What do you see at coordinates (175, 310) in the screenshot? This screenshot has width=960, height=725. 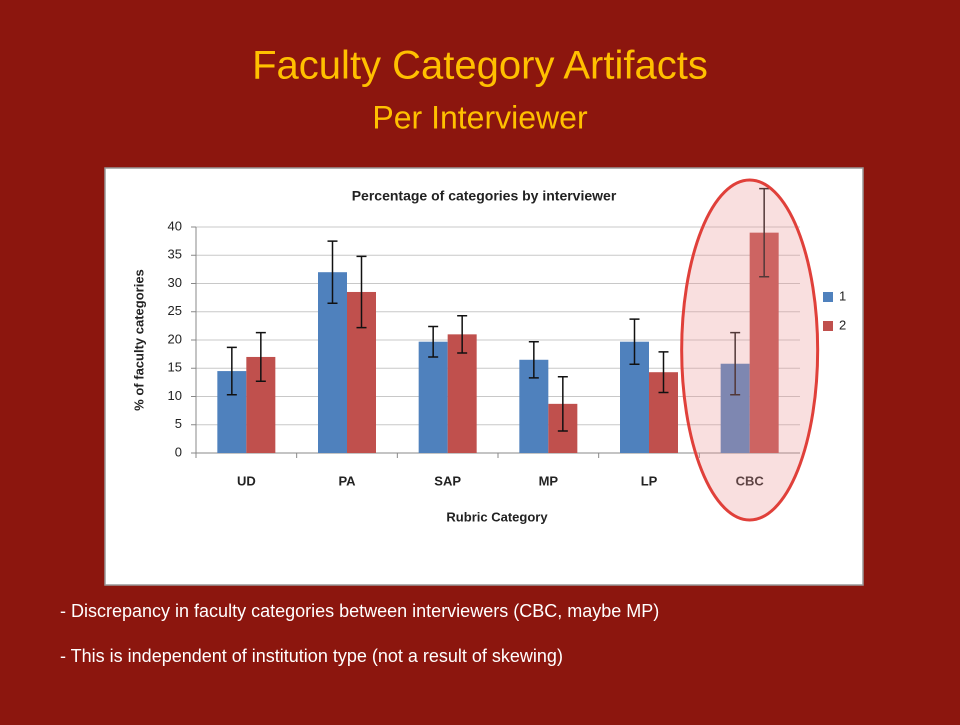 I see `y-tick-label: 25` at bounding box center [175, 310].